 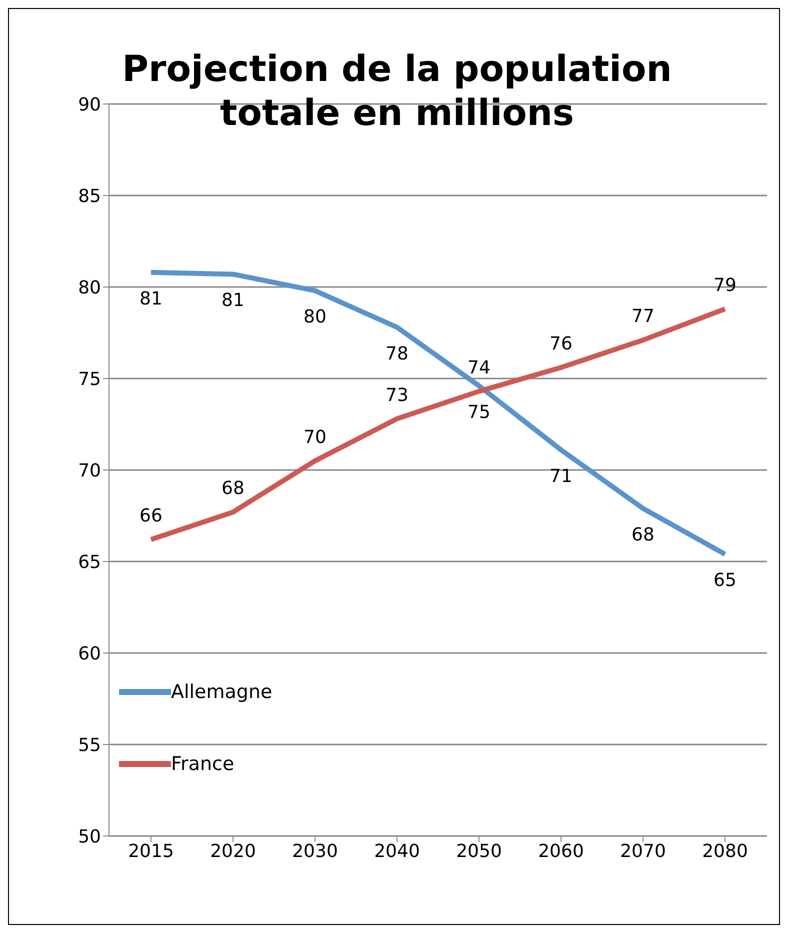 I want to click on data-label: 74, so click(x=479, y=367).